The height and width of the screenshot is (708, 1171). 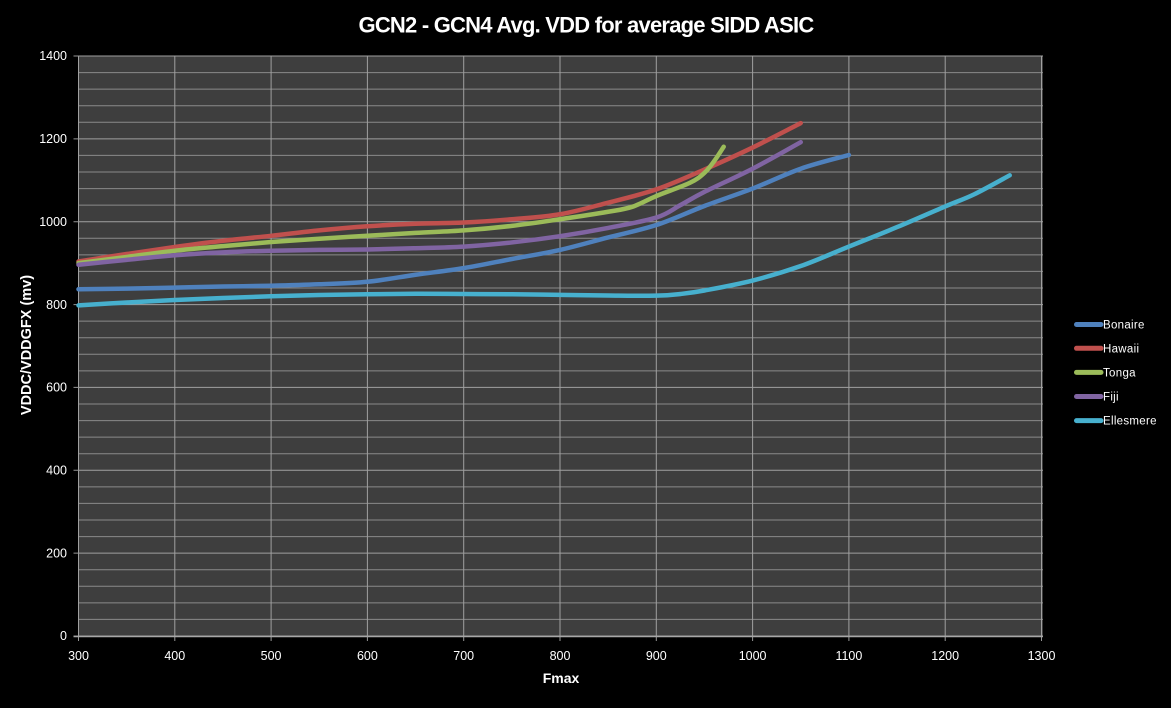 I want to click on svg-text: 500, so click(x=271, y=656).